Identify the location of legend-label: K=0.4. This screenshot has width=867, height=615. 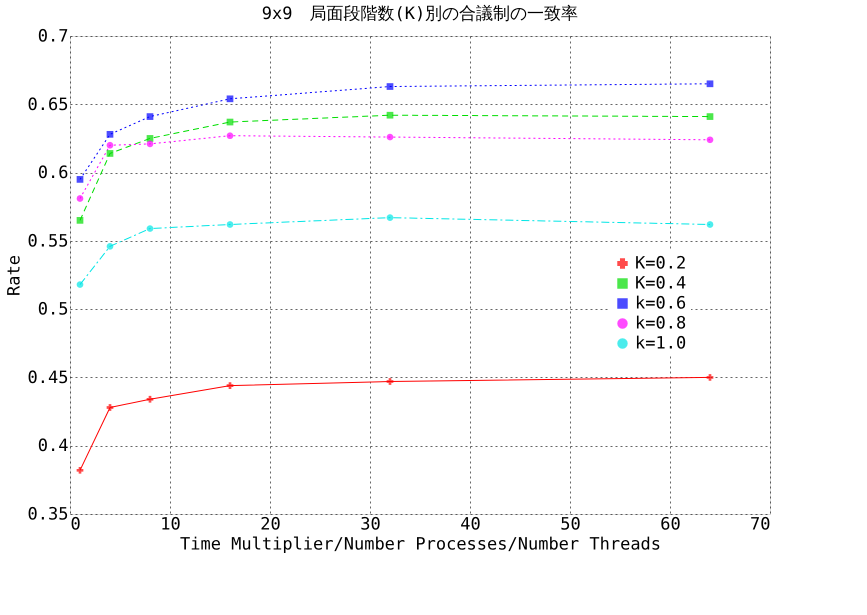
(660, 284).